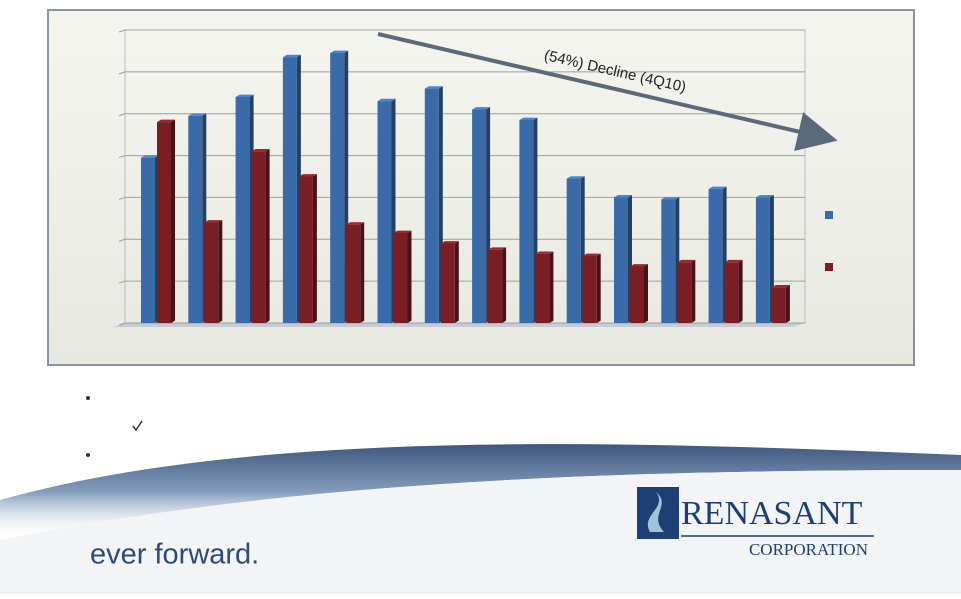  I want to click on trend-arrow, so click(607, 92).